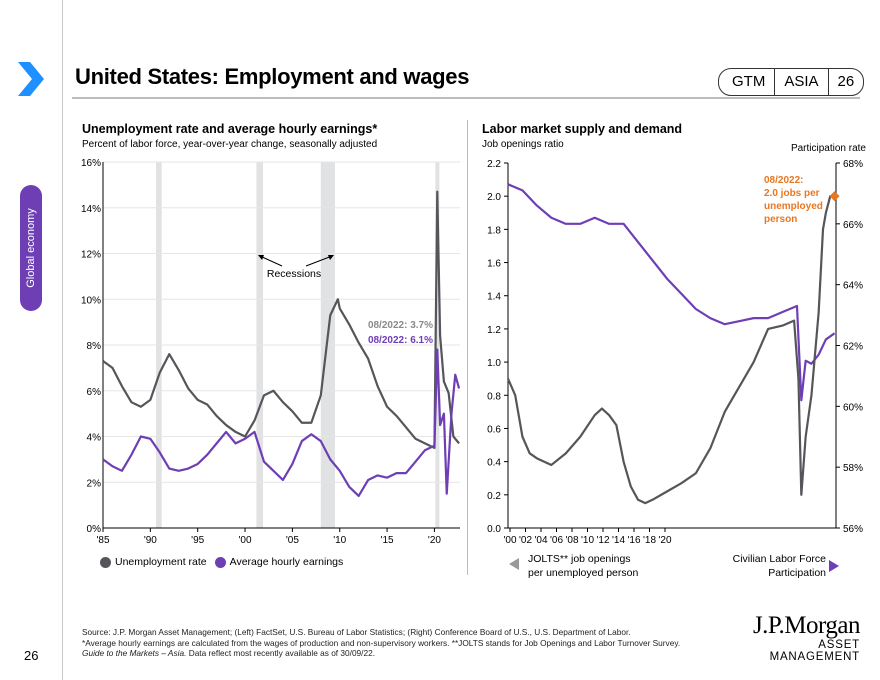 The height and width of the screenshot is (680, 880). I want to click on y2-tick-label: 64%, so click(853, 286).